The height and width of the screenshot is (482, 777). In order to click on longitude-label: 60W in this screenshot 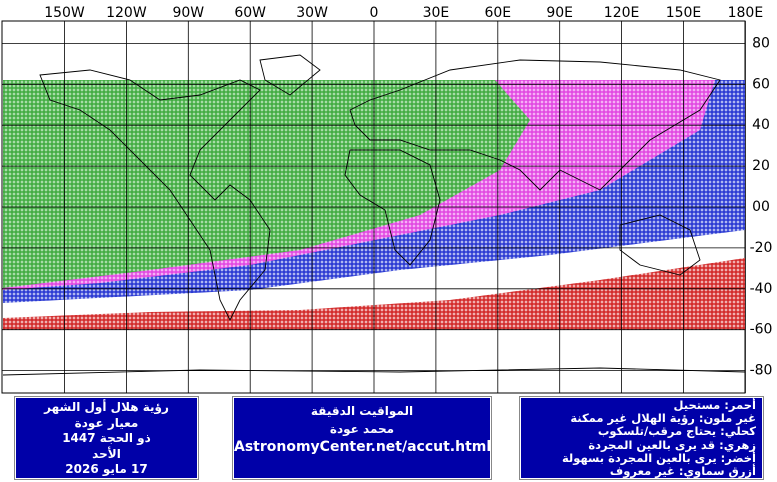, I will do `click(250, 13)`.